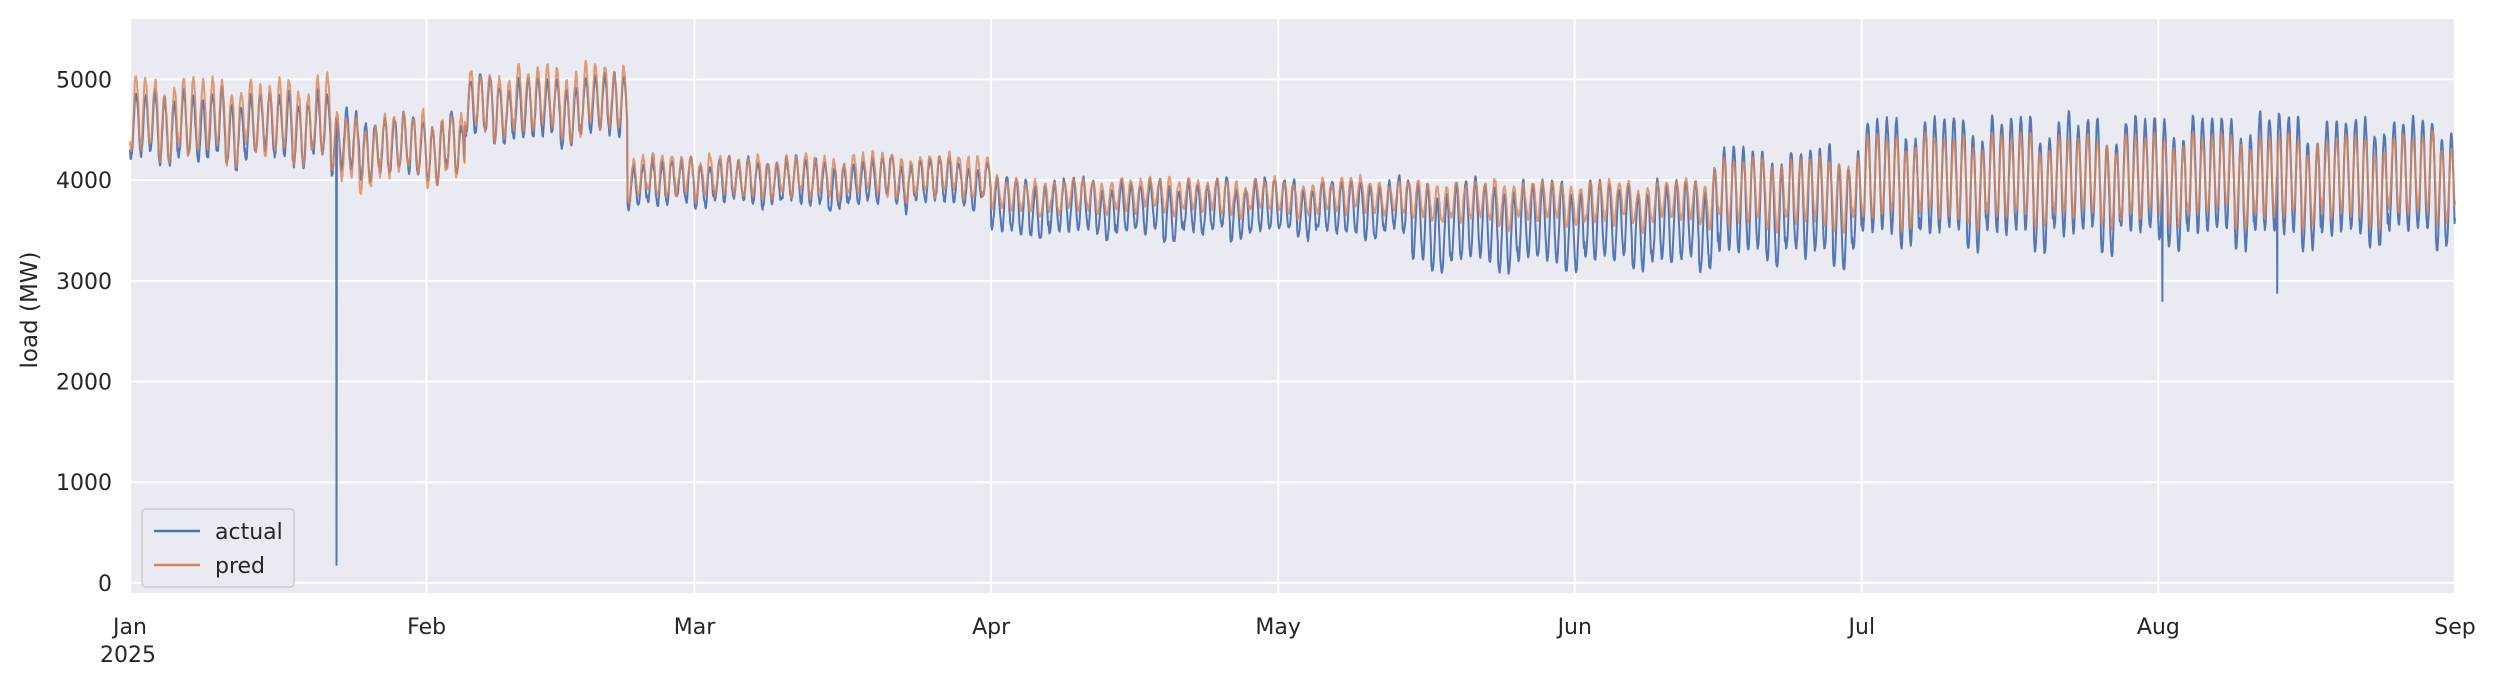 The width and height of the screenshot is (2500, 680). I want to click on y-tick-label: 0, so click(105, 584).